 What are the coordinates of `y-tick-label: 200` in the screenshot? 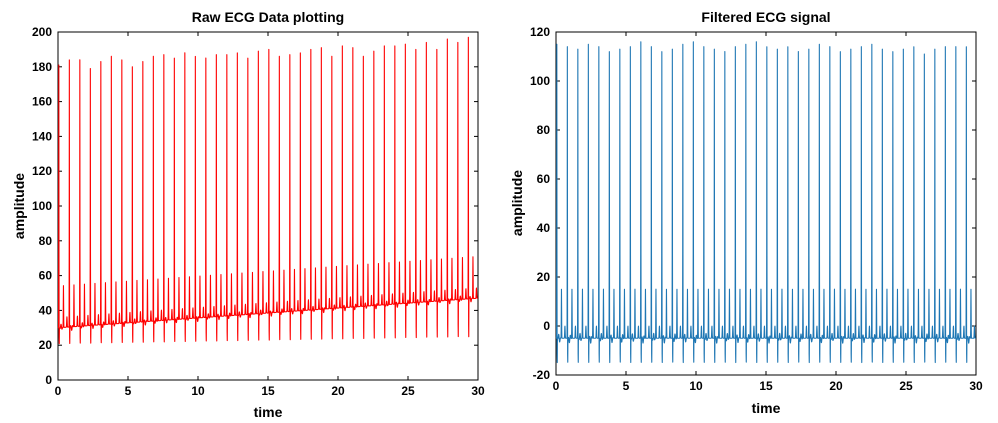 It's located at (42, 32).